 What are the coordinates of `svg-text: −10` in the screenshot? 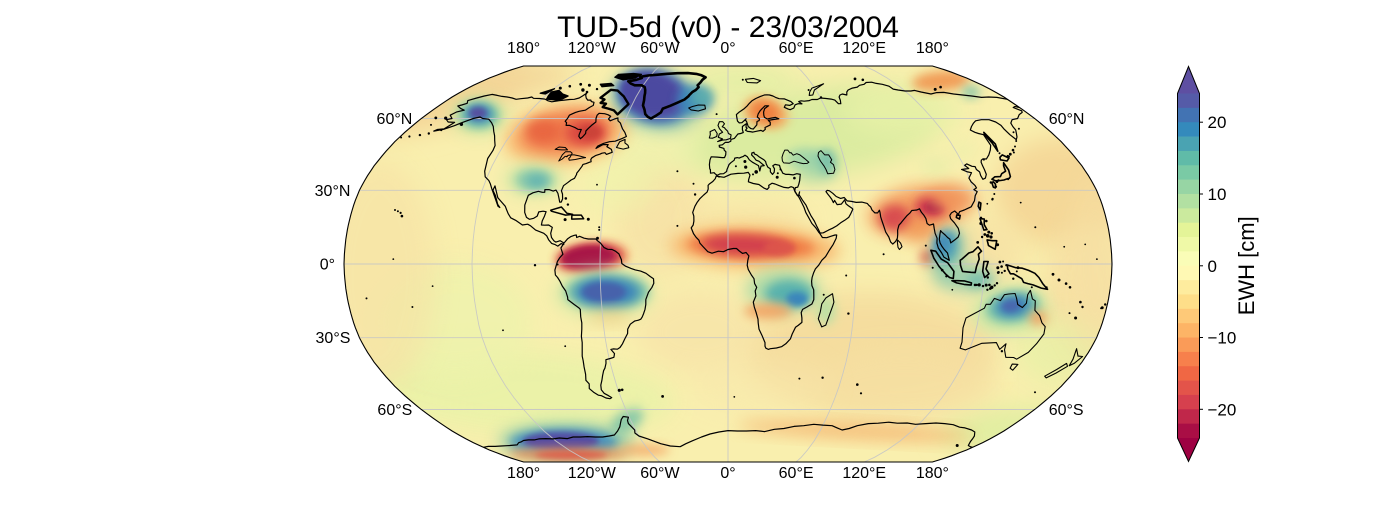 It's located at (1222, 338).